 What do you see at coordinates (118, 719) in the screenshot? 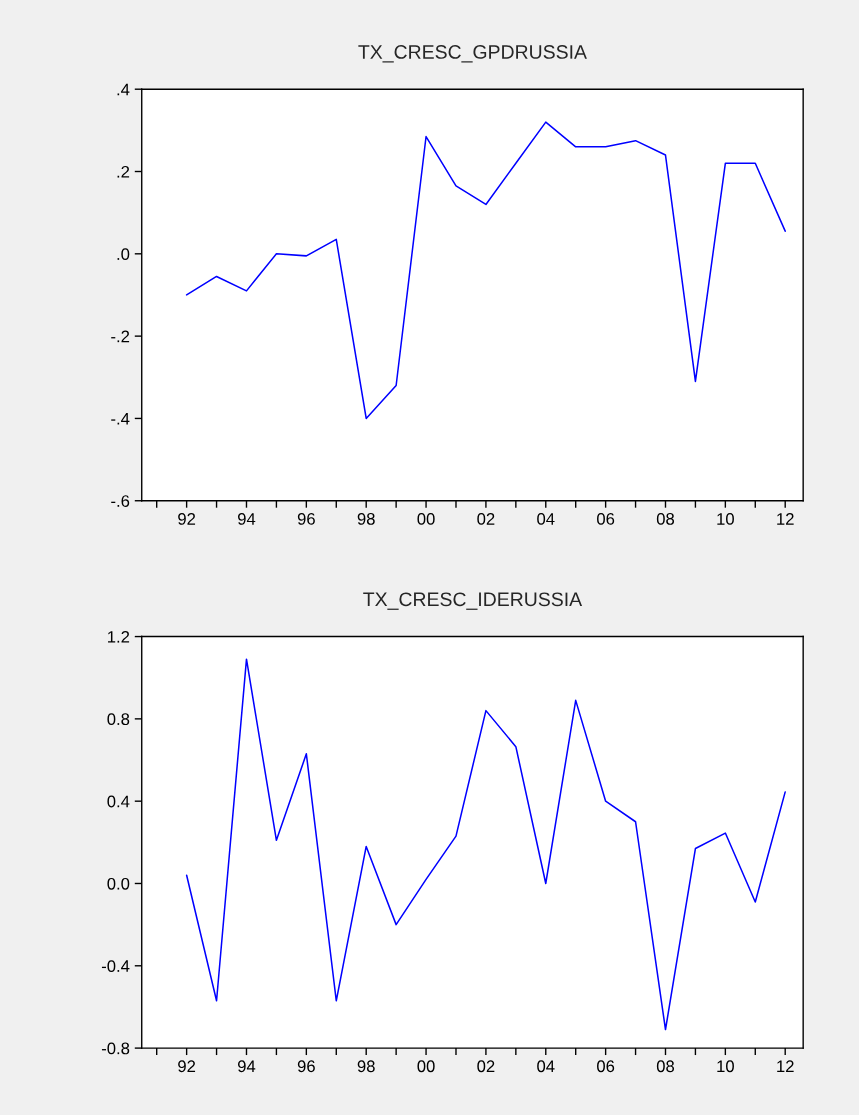
I see `y-tick-label: 0.8` at bounding box center [118, 719].